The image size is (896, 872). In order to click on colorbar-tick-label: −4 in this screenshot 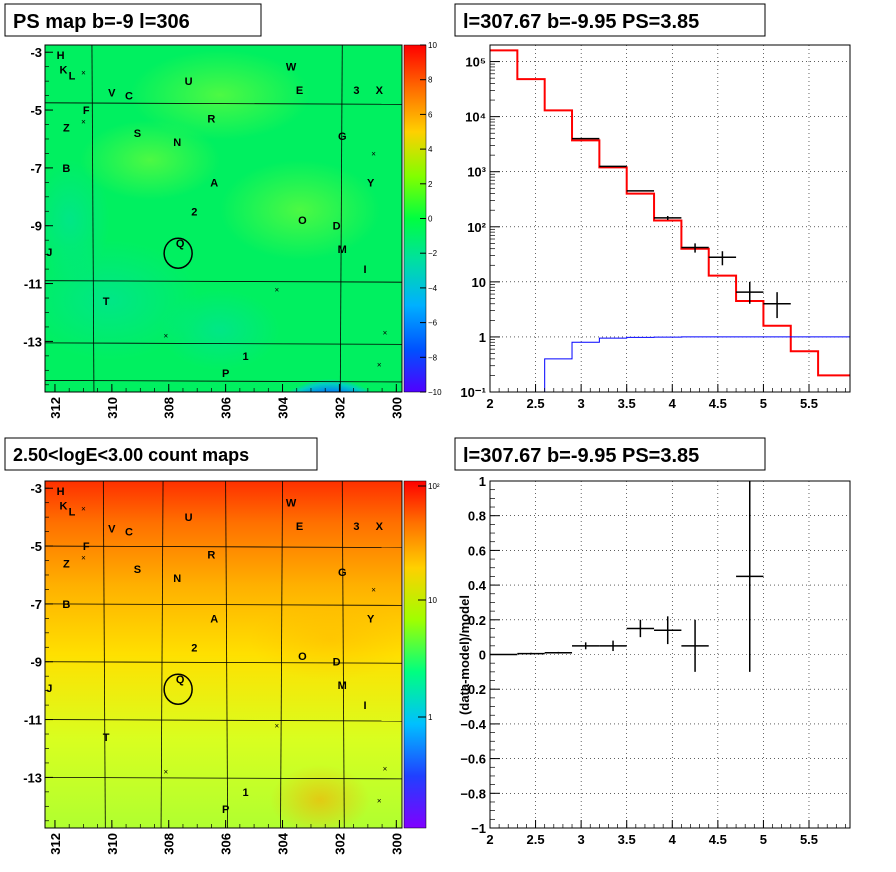, I will do `click(433, 288)`.